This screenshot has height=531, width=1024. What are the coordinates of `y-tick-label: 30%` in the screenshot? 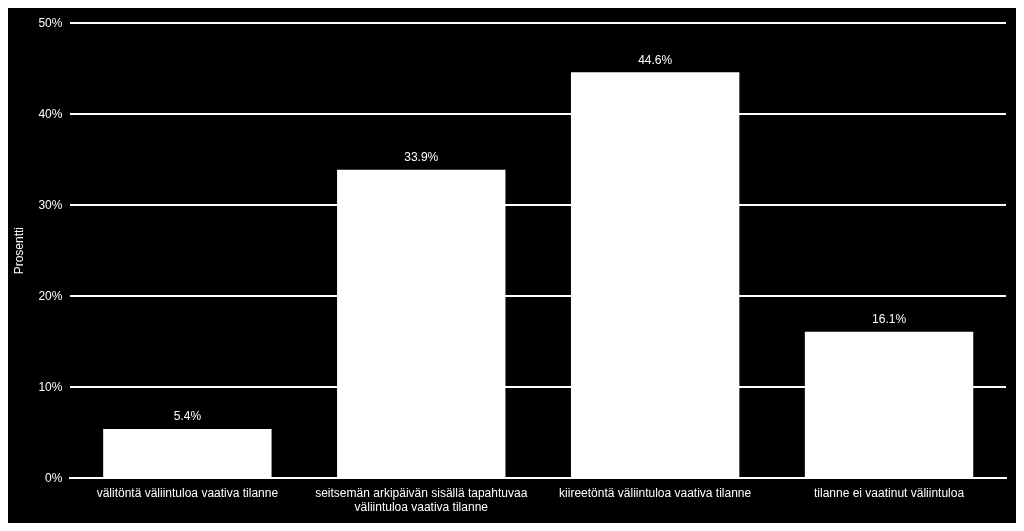 It's located at (50, 204).